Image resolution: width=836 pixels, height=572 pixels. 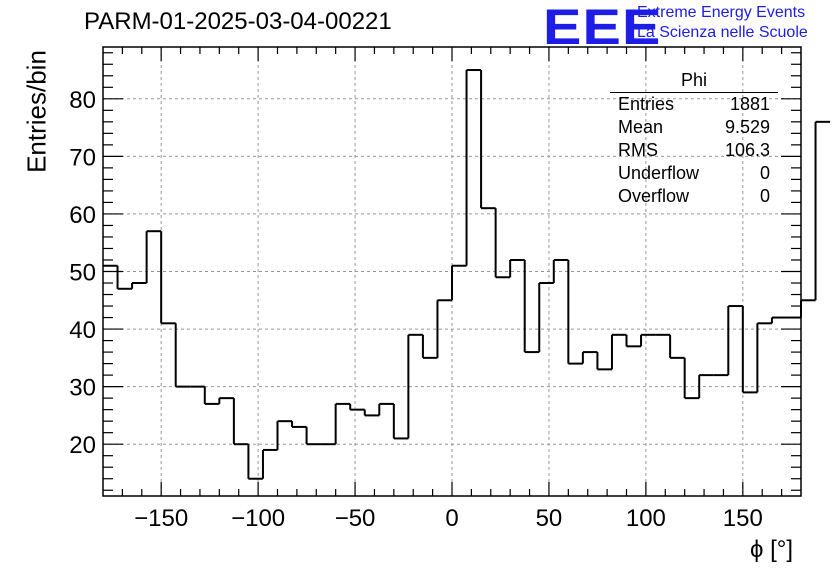 I want to click on y-tick-label: 20, so click(x=82, y=445).